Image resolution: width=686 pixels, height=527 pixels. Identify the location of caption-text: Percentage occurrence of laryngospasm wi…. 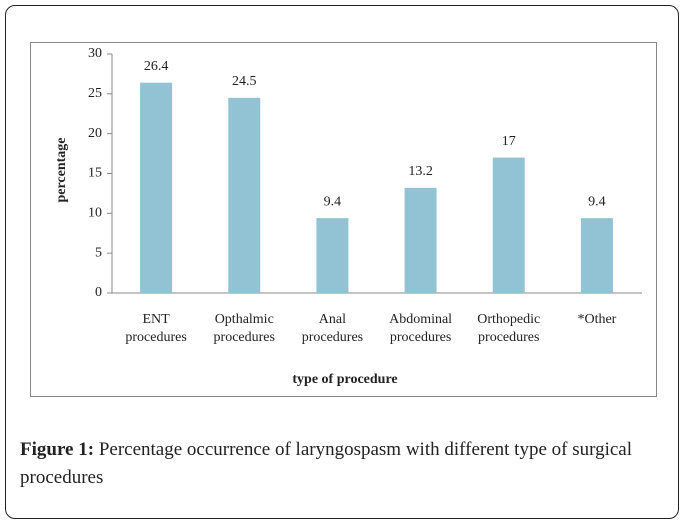
(326, 463).